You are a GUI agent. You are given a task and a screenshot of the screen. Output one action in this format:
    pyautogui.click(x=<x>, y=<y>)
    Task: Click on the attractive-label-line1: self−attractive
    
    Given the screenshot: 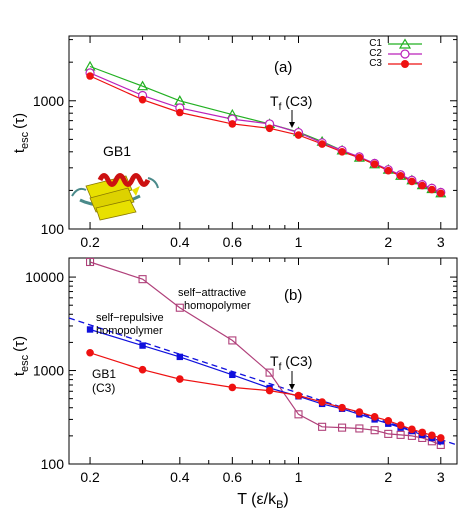 What is the action you would take?
    pyautogui.click(x=212, y=293)
    